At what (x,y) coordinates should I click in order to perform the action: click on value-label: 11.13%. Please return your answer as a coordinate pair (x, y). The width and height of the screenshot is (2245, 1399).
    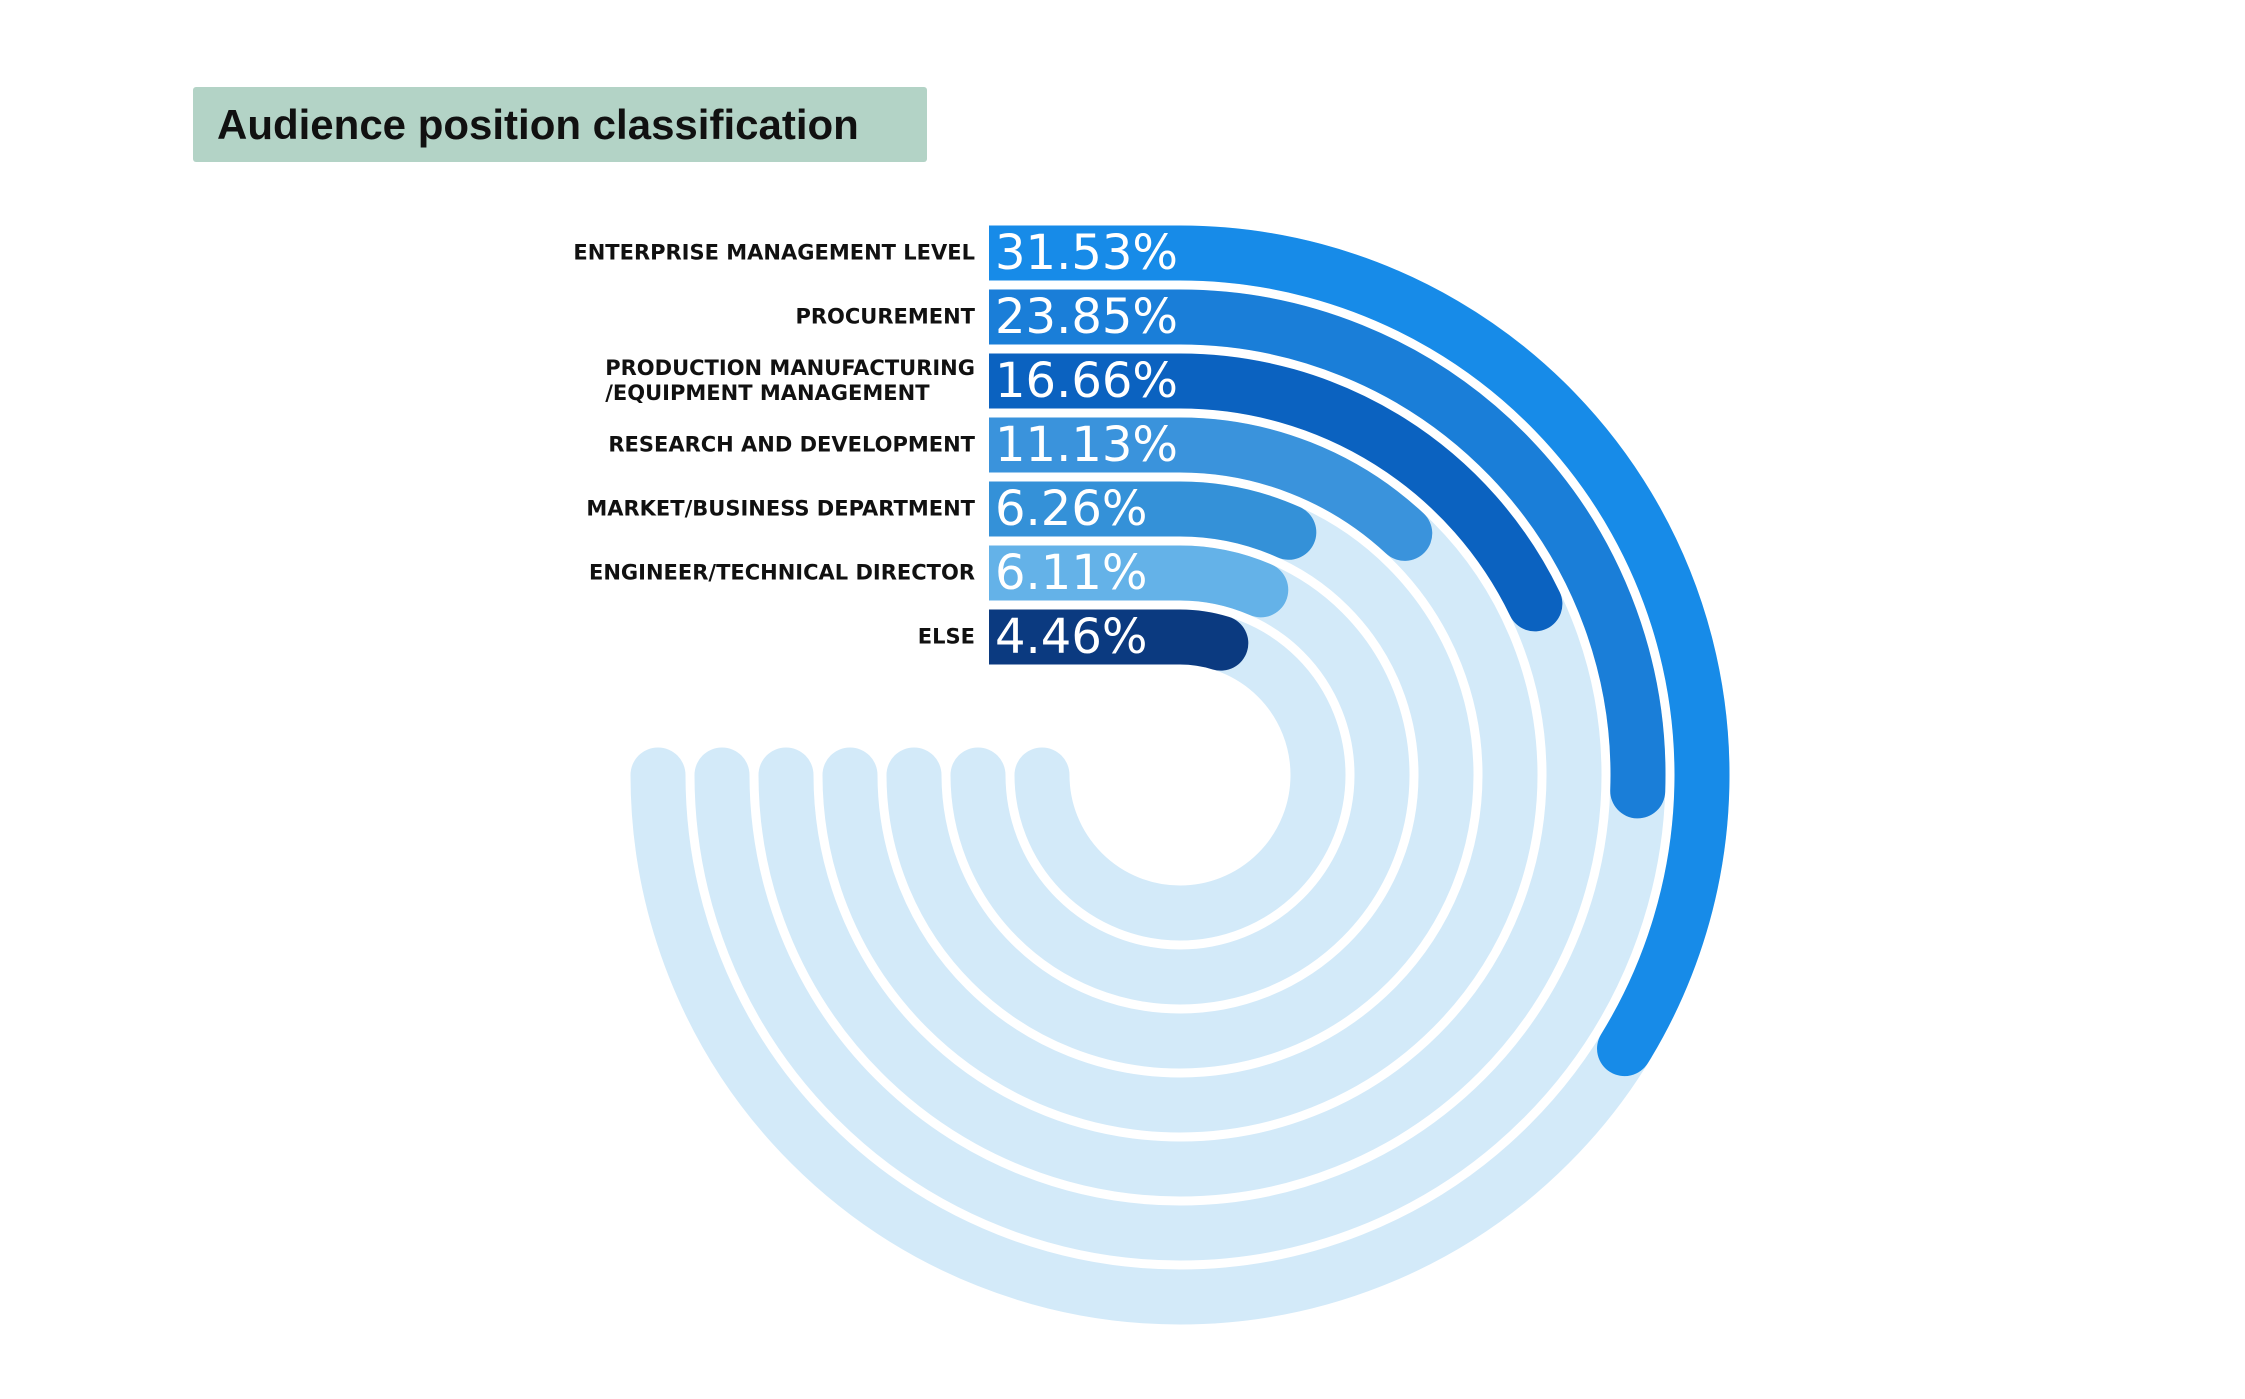
    Looking at the image, I should click on (1086, 445).